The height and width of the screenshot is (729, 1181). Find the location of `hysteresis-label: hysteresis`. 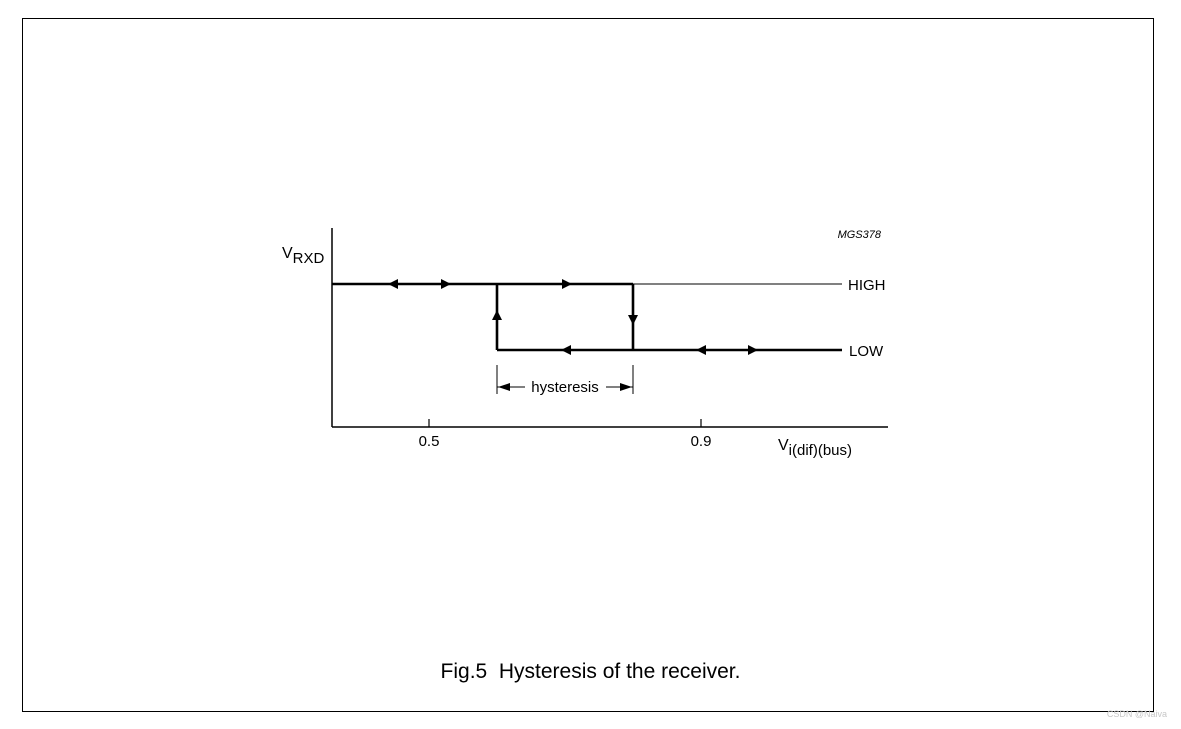

hysteresis-label: hysteresis is located at coordinates (565, 387).